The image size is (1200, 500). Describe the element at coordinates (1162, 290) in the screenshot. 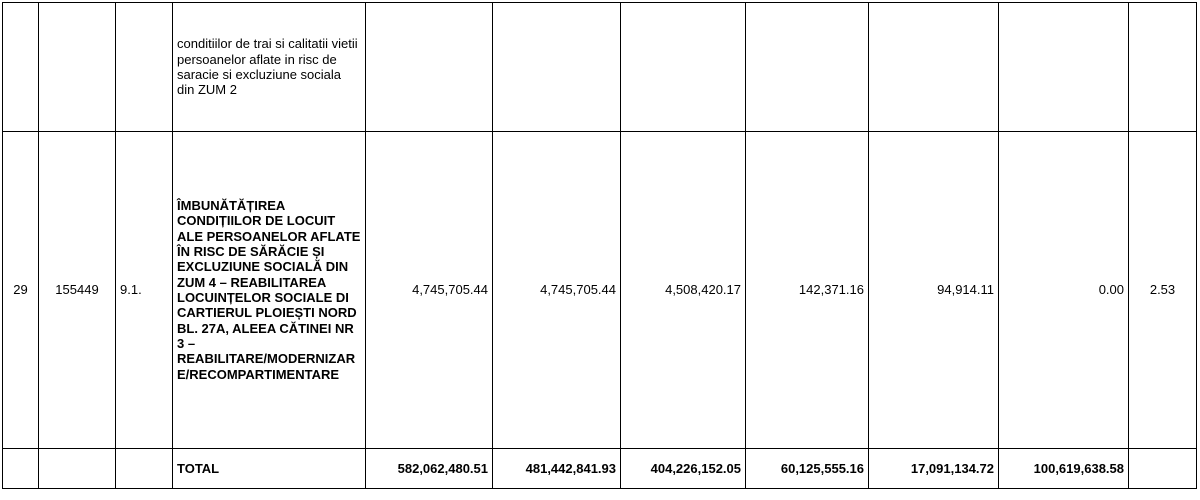

I see `percent-cell: 2.53` at that location.